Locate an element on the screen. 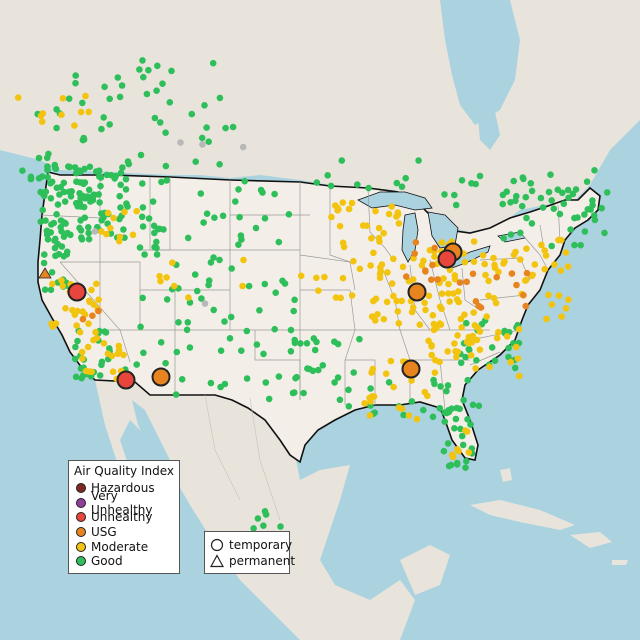  no-data-monitor-dot is located at coordinates (205, 303).